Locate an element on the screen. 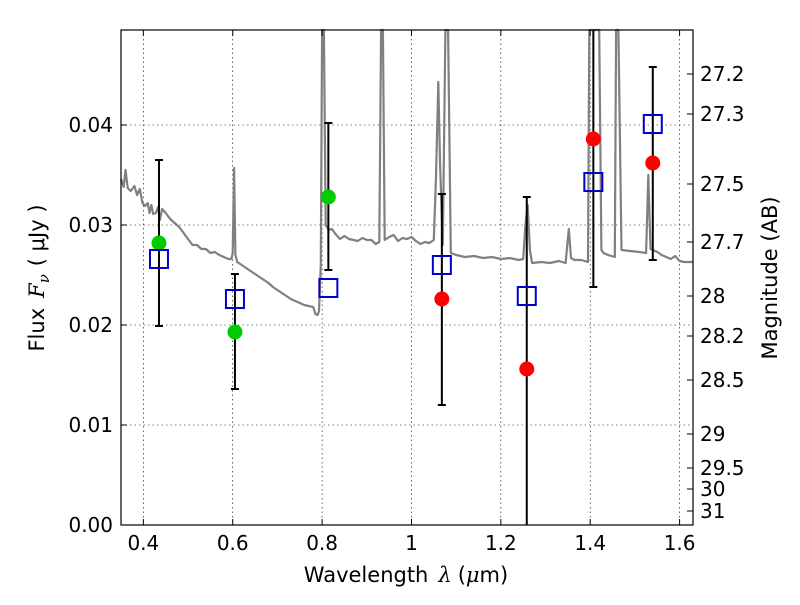 The width and height of the screenshot is (800, 605). y2-tick-label: 27.7 is located at coordinates (722, 242).